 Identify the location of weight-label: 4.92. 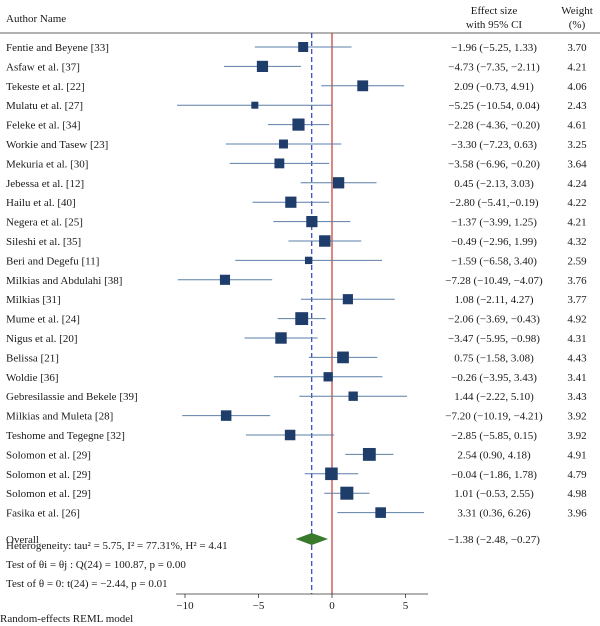
(576, 320).